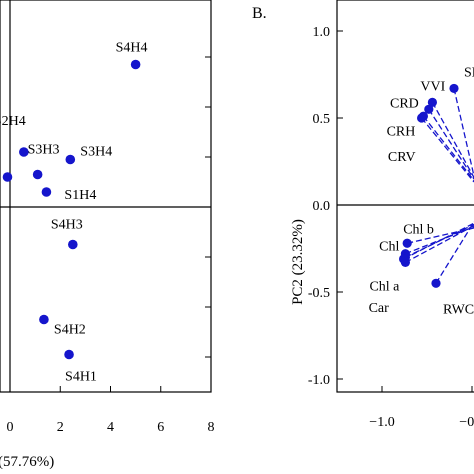  Describe the element at coordinates (319, 293) in the screenshot. I see `panel-b-ytick-label: -0.5` at that location.